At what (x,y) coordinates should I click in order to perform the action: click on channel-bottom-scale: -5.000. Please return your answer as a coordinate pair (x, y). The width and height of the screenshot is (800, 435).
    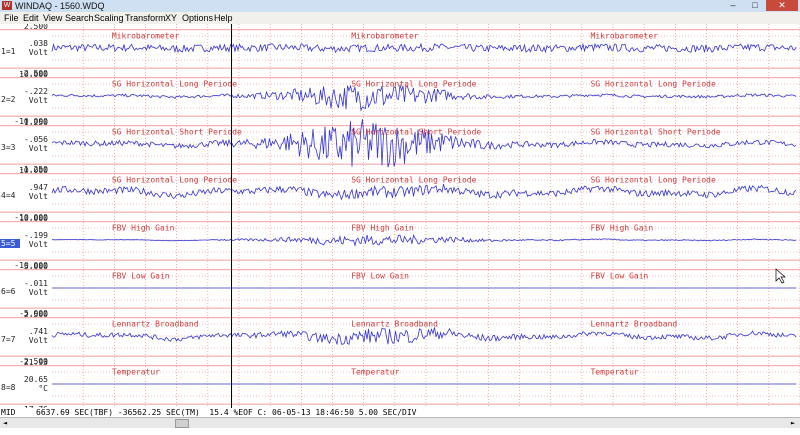
    Looking at the image, I should click on (33, 313).